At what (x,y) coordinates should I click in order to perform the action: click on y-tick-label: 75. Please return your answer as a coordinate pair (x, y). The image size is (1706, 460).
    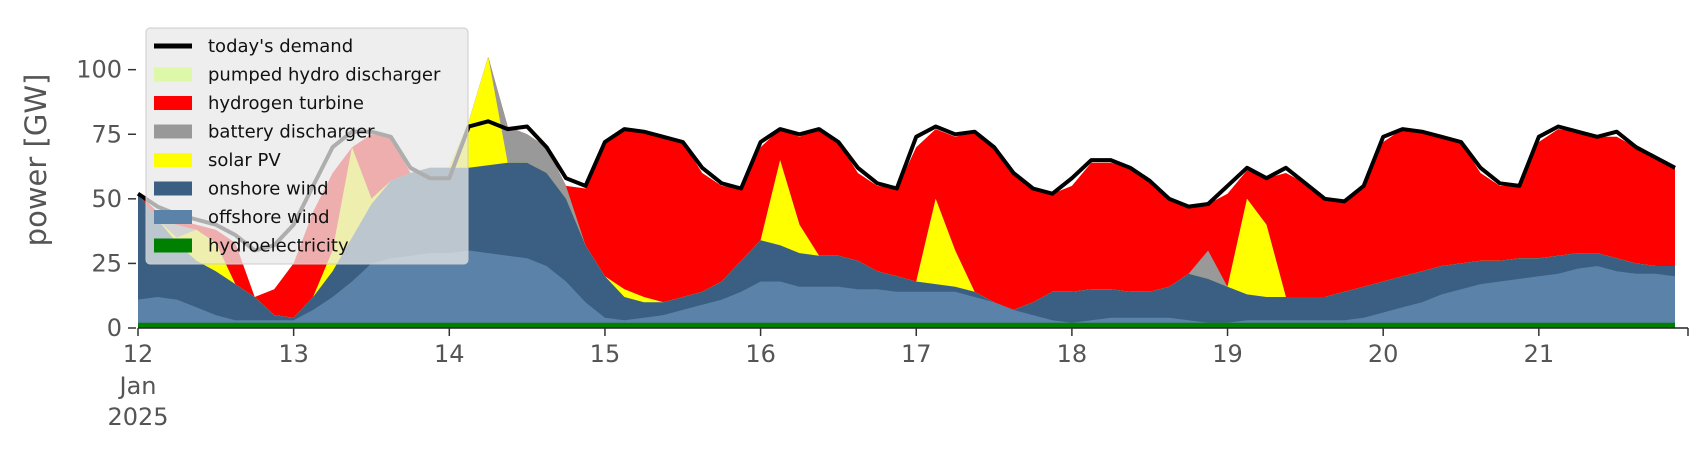
    Looking at the image, I should click on (106, 134).